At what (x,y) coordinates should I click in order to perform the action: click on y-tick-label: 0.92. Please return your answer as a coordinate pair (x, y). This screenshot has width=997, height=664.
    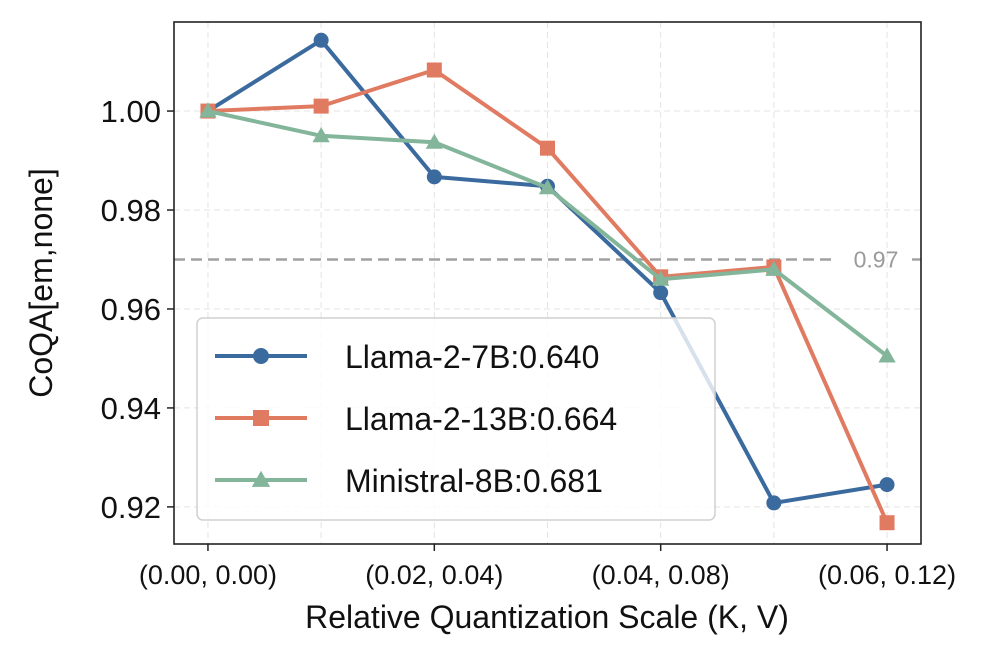
    Looking at the image, I should click on (131, 507).